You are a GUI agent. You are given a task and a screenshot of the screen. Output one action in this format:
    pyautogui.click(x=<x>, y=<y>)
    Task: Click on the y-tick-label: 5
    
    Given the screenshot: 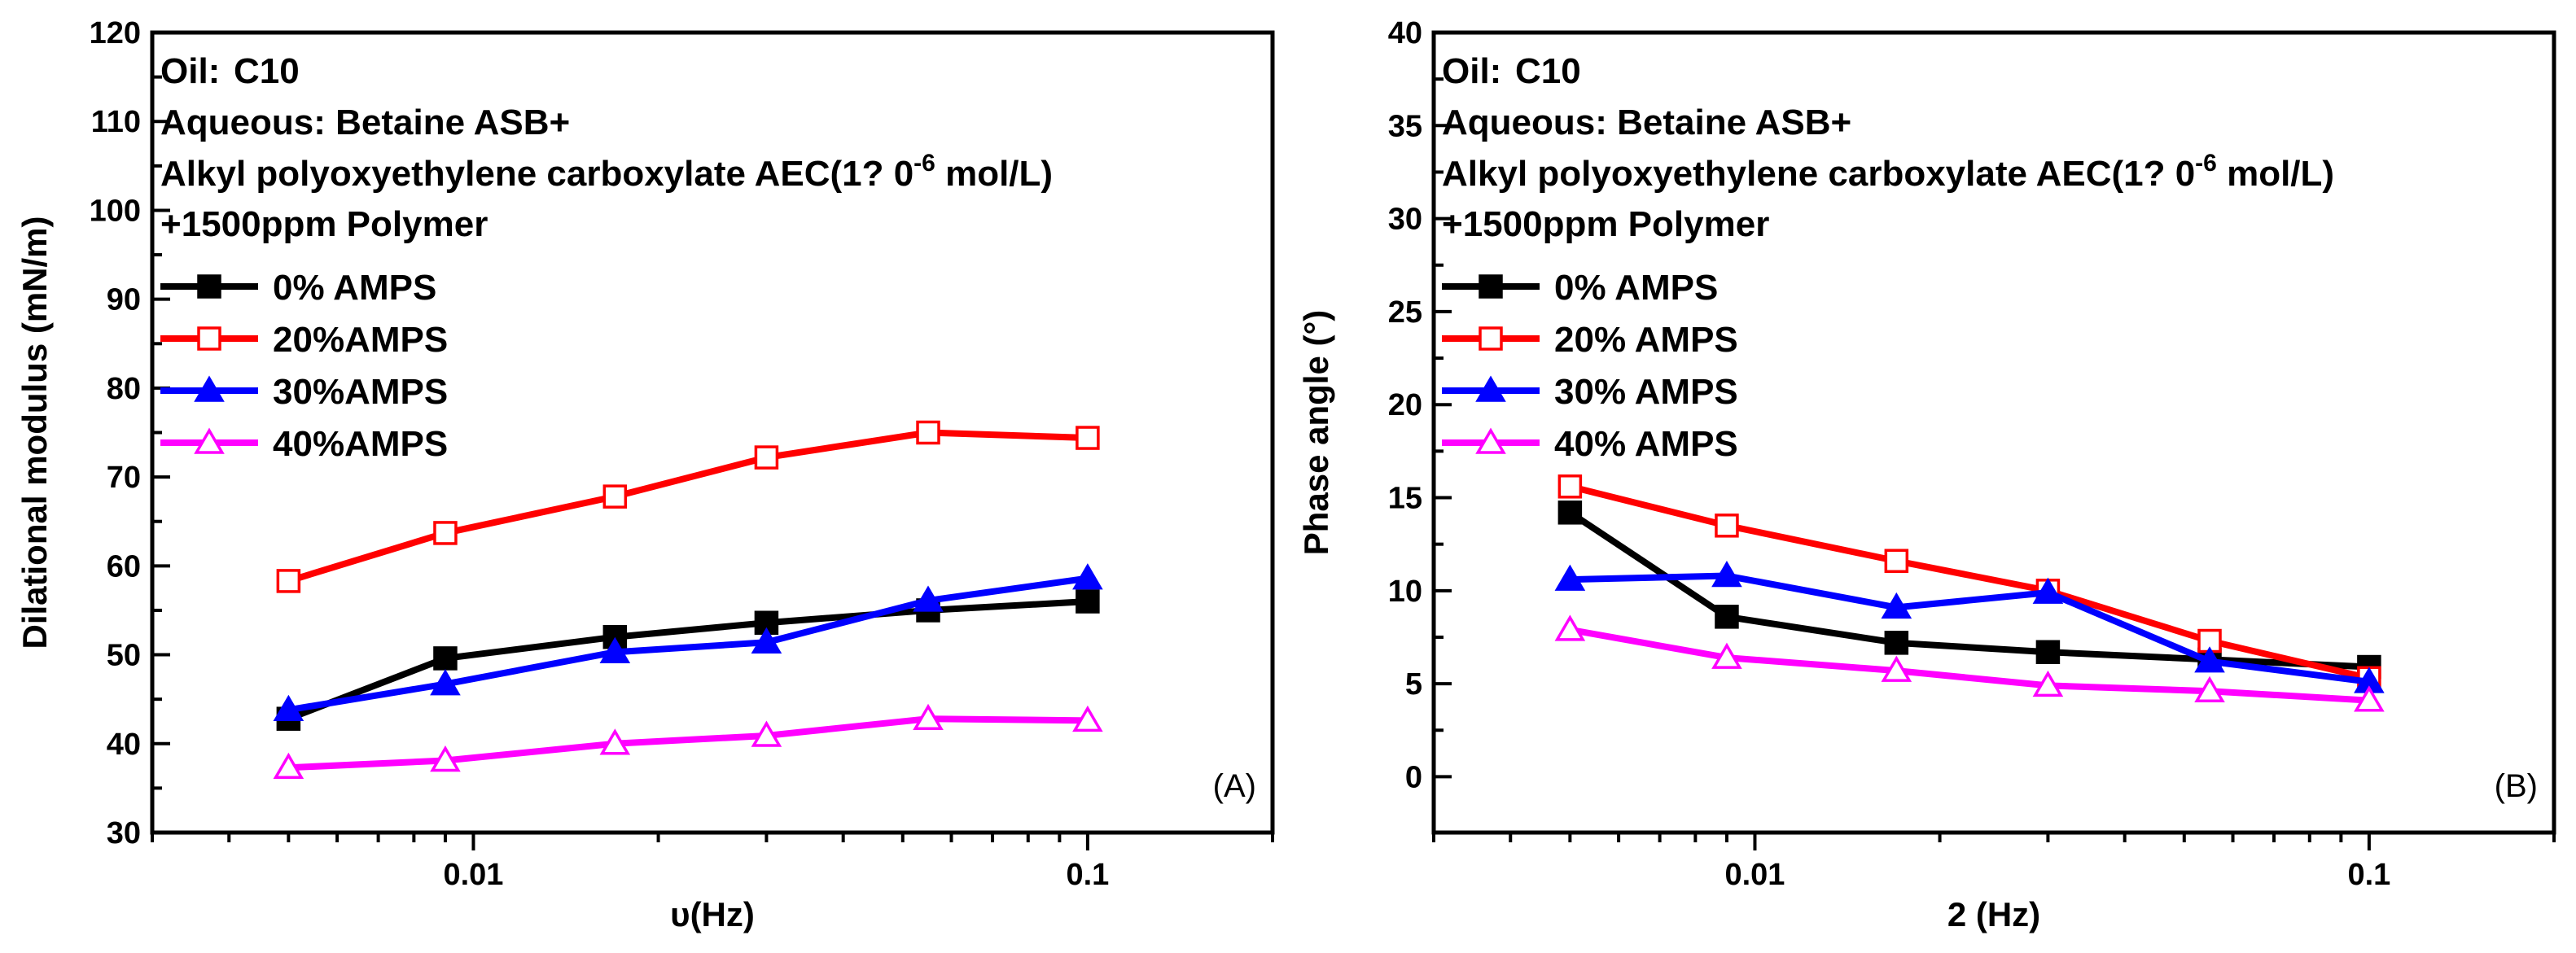 What is the action you would take?
    pyautogui.click(x=1413, y=684)
    